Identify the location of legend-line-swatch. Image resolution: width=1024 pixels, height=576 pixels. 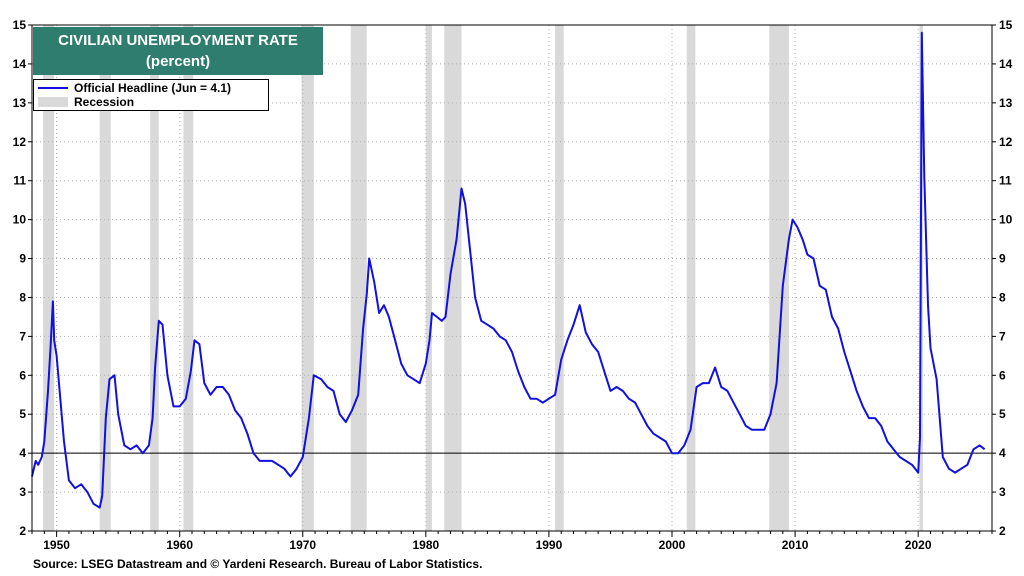
(53, 88).